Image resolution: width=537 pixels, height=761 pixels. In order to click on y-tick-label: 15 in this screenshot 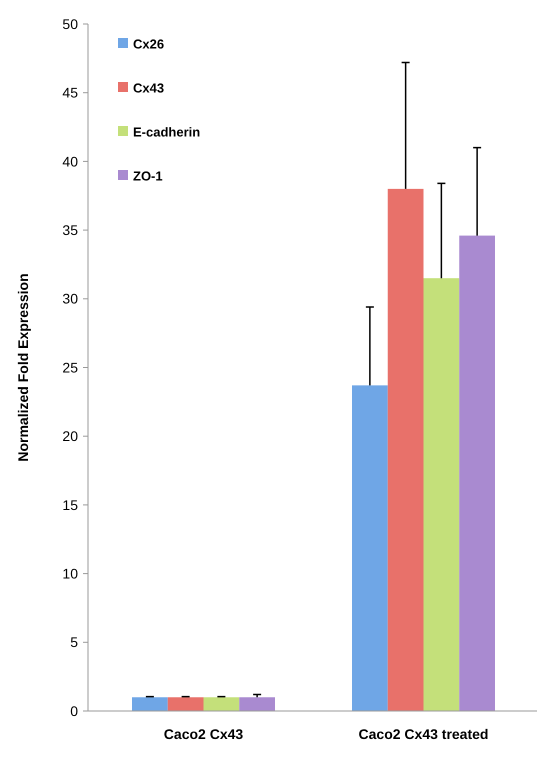, I will do `click(70, 504)`.